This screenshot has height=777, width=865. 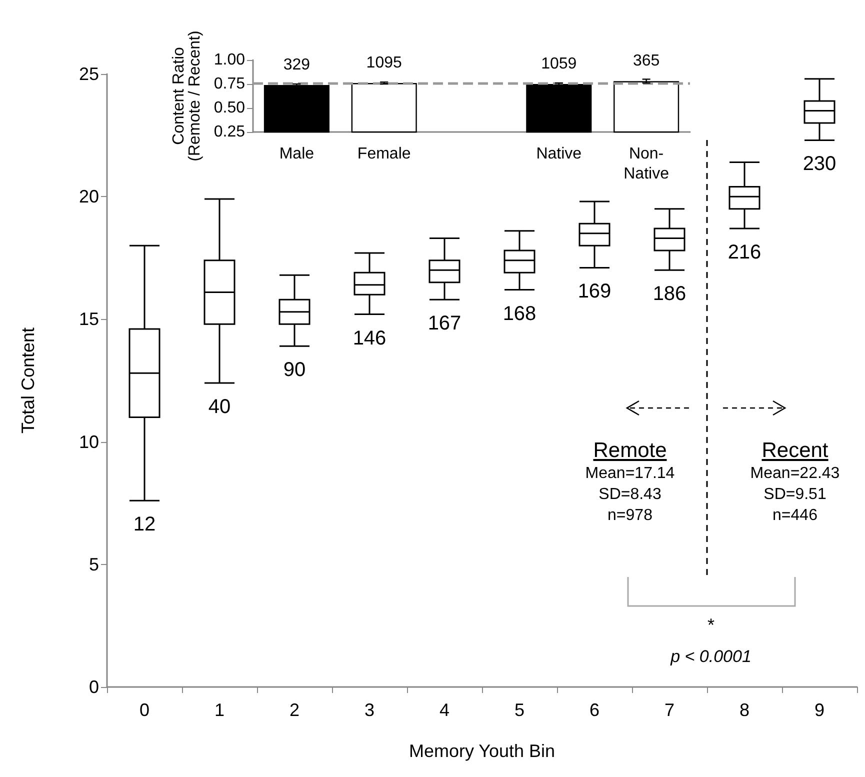 What do you see at coordinates (594, 710) in the screenshot?
I see `x-tick-label: 6` at bounding box center [594, 710].